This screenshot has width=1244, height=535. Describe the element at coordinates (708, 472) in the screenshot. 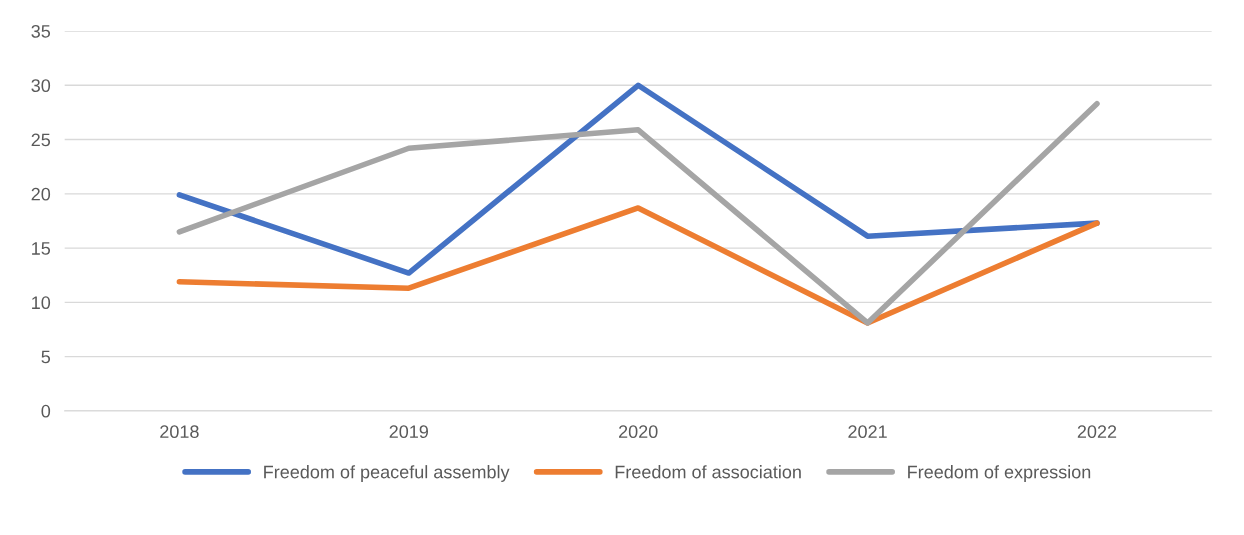

I see `legend-label: Freedom of association` at that location.